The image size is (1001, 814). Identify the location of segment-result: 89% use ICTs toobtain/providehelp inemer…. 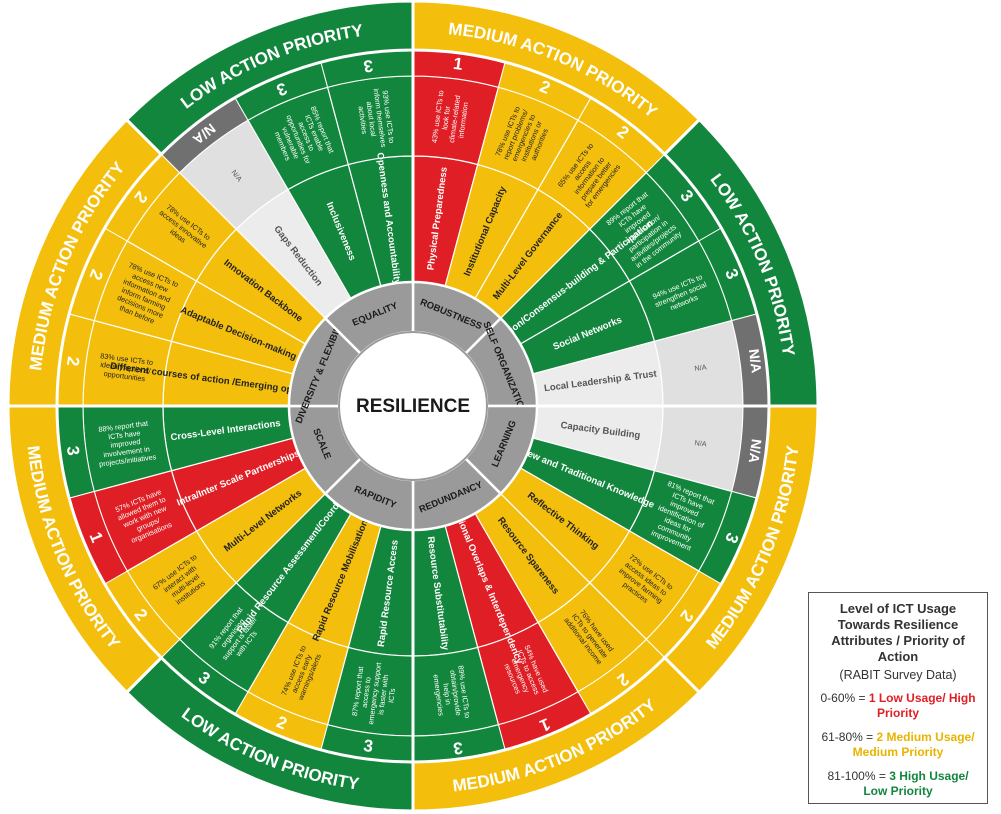
(451, 693).